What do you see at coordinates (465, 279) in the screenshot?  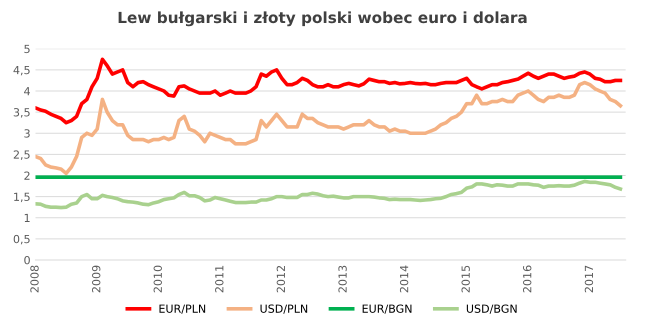 I see `x-tick-label: 2015` at bounding box center [465, 279].